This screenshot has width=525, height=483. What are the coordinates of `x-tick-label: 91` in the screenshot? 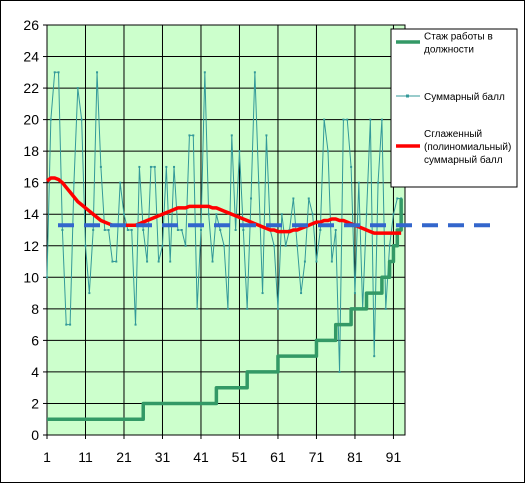 It's located at (394, 457).